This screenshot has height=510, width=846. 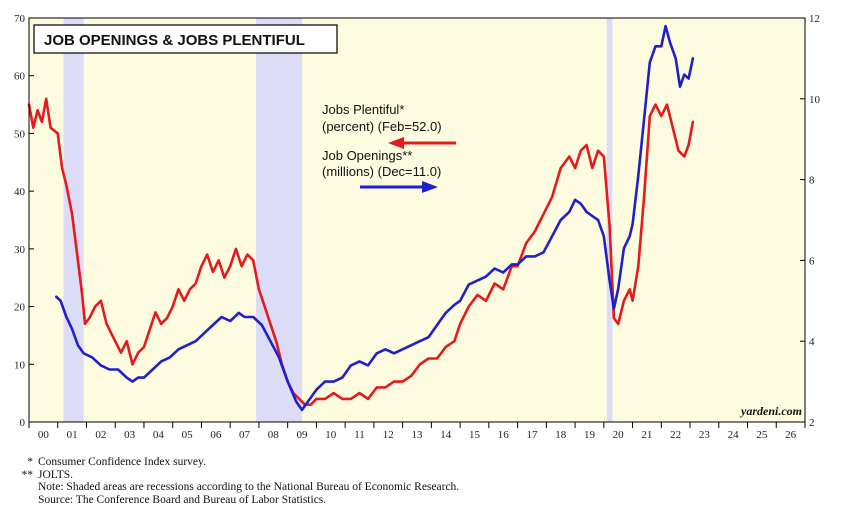 I want to click on y-right-tick-label: 8, so click(x=812, y=181).